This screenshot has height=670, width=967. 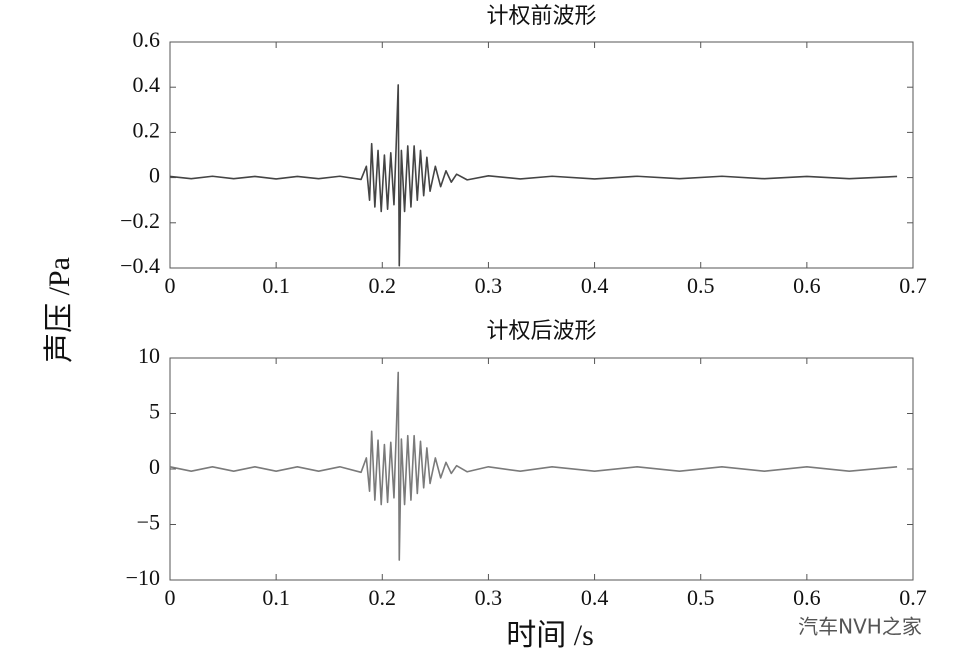 I want to click on chart-title: 计权后波形, so click(x=541, y=330).